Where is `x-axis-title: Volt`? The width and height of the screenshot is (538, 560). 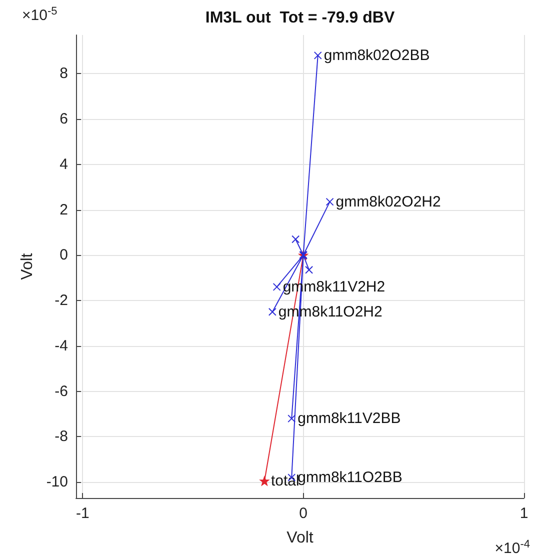
x-axis-title: Volt is located at coordinates (300, 538).